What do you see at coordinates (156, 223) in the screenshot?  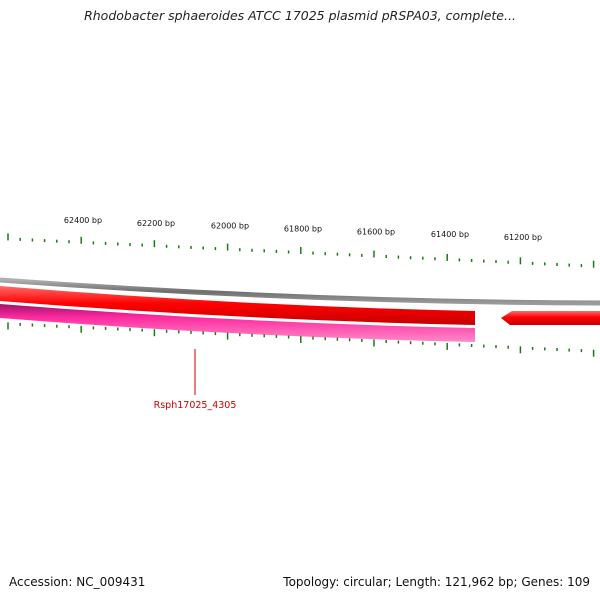 I see `ruler-label: 62200 bp` at bounding box center [156, 223].